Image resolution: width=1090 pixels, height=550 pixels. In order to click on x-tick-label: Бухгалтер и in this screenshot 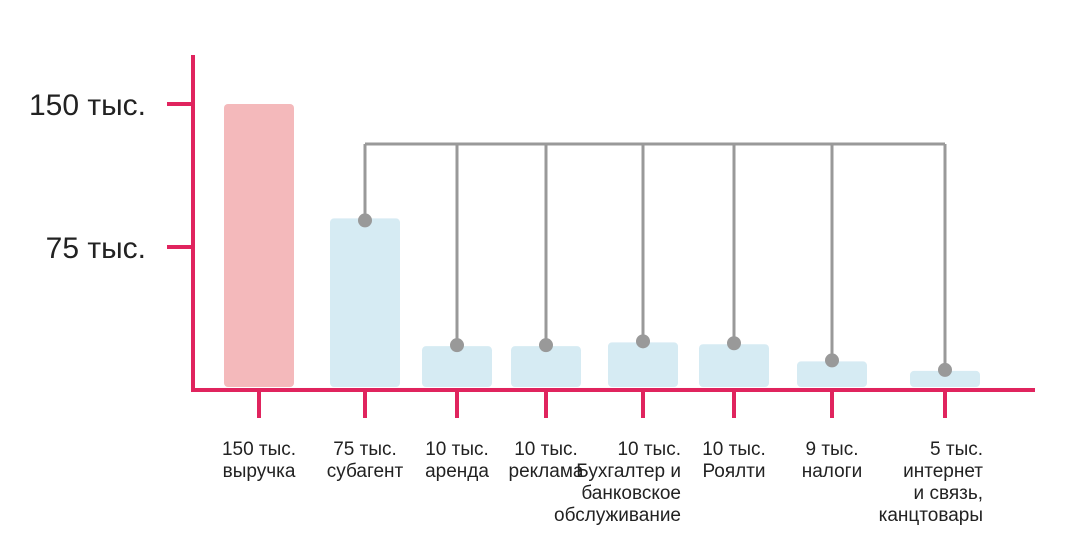, I will do `click(628, 471)`.